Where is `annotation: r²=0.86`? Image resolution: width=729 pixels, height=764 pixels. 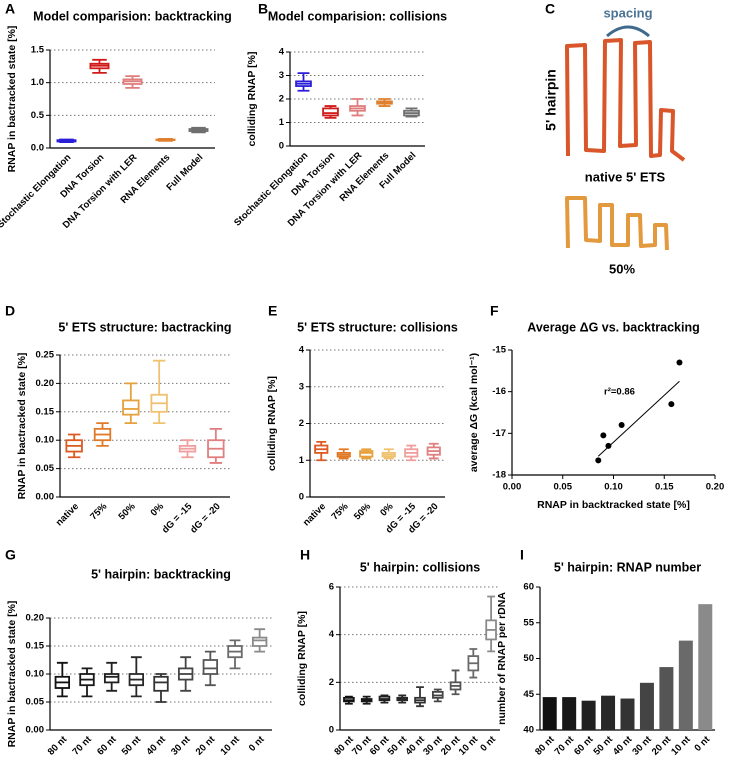
annotation: r²=0.86 is located at coordinates (619, 392).